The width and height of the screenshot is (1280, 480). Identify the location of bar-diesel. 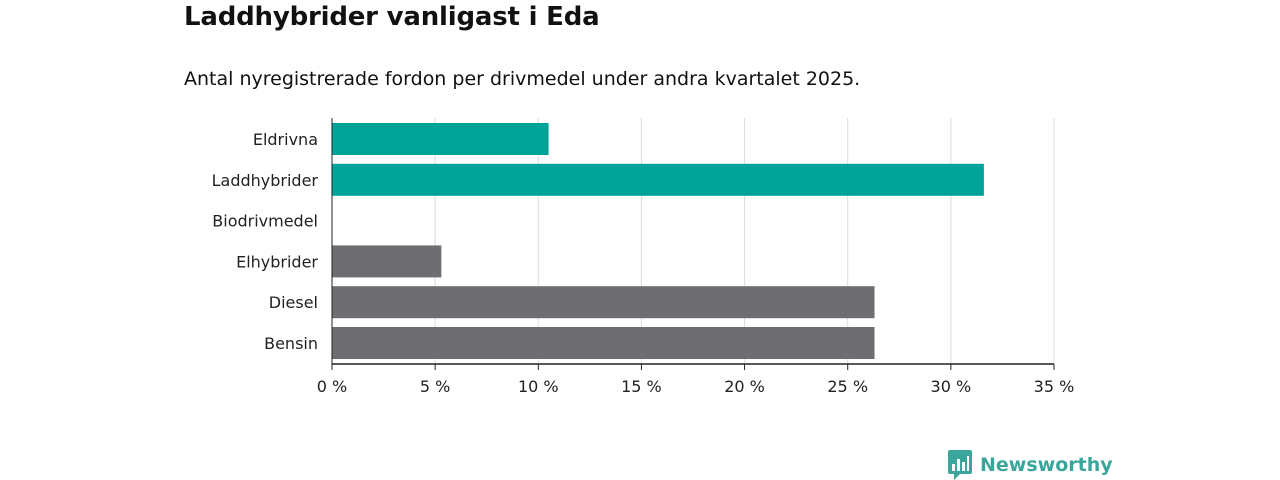
(603, 302).